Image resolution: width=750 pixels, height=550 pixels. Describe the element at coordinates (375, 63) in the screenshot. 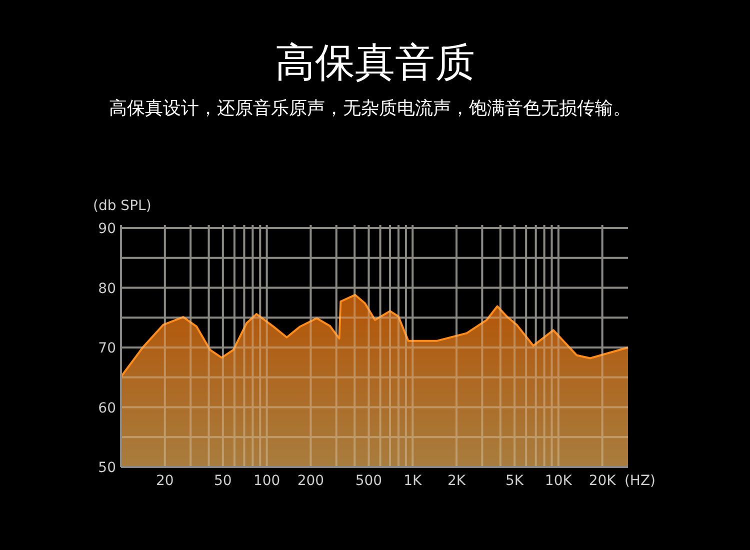

I see `chart-title: 高保真音质` at that location.